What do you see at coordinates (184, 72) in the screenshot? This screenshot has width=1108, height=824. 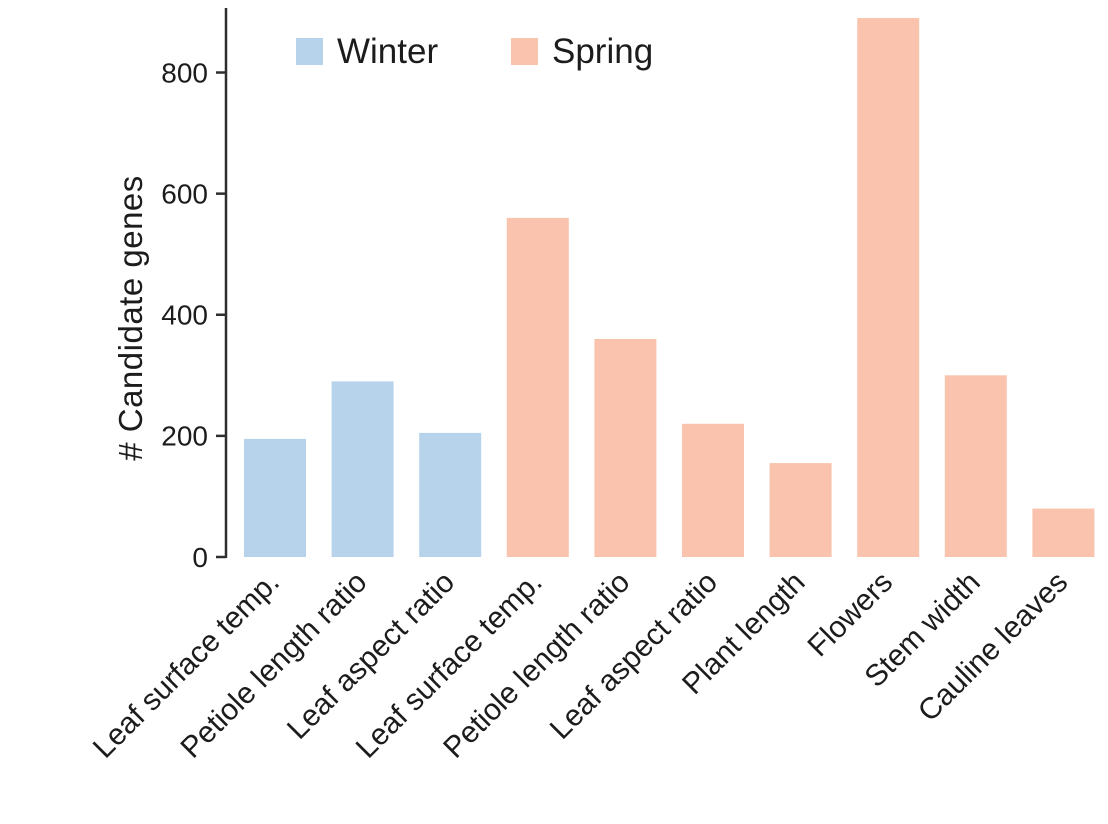 I see `y-tick-label: 800` at bounding box center [184, 72].